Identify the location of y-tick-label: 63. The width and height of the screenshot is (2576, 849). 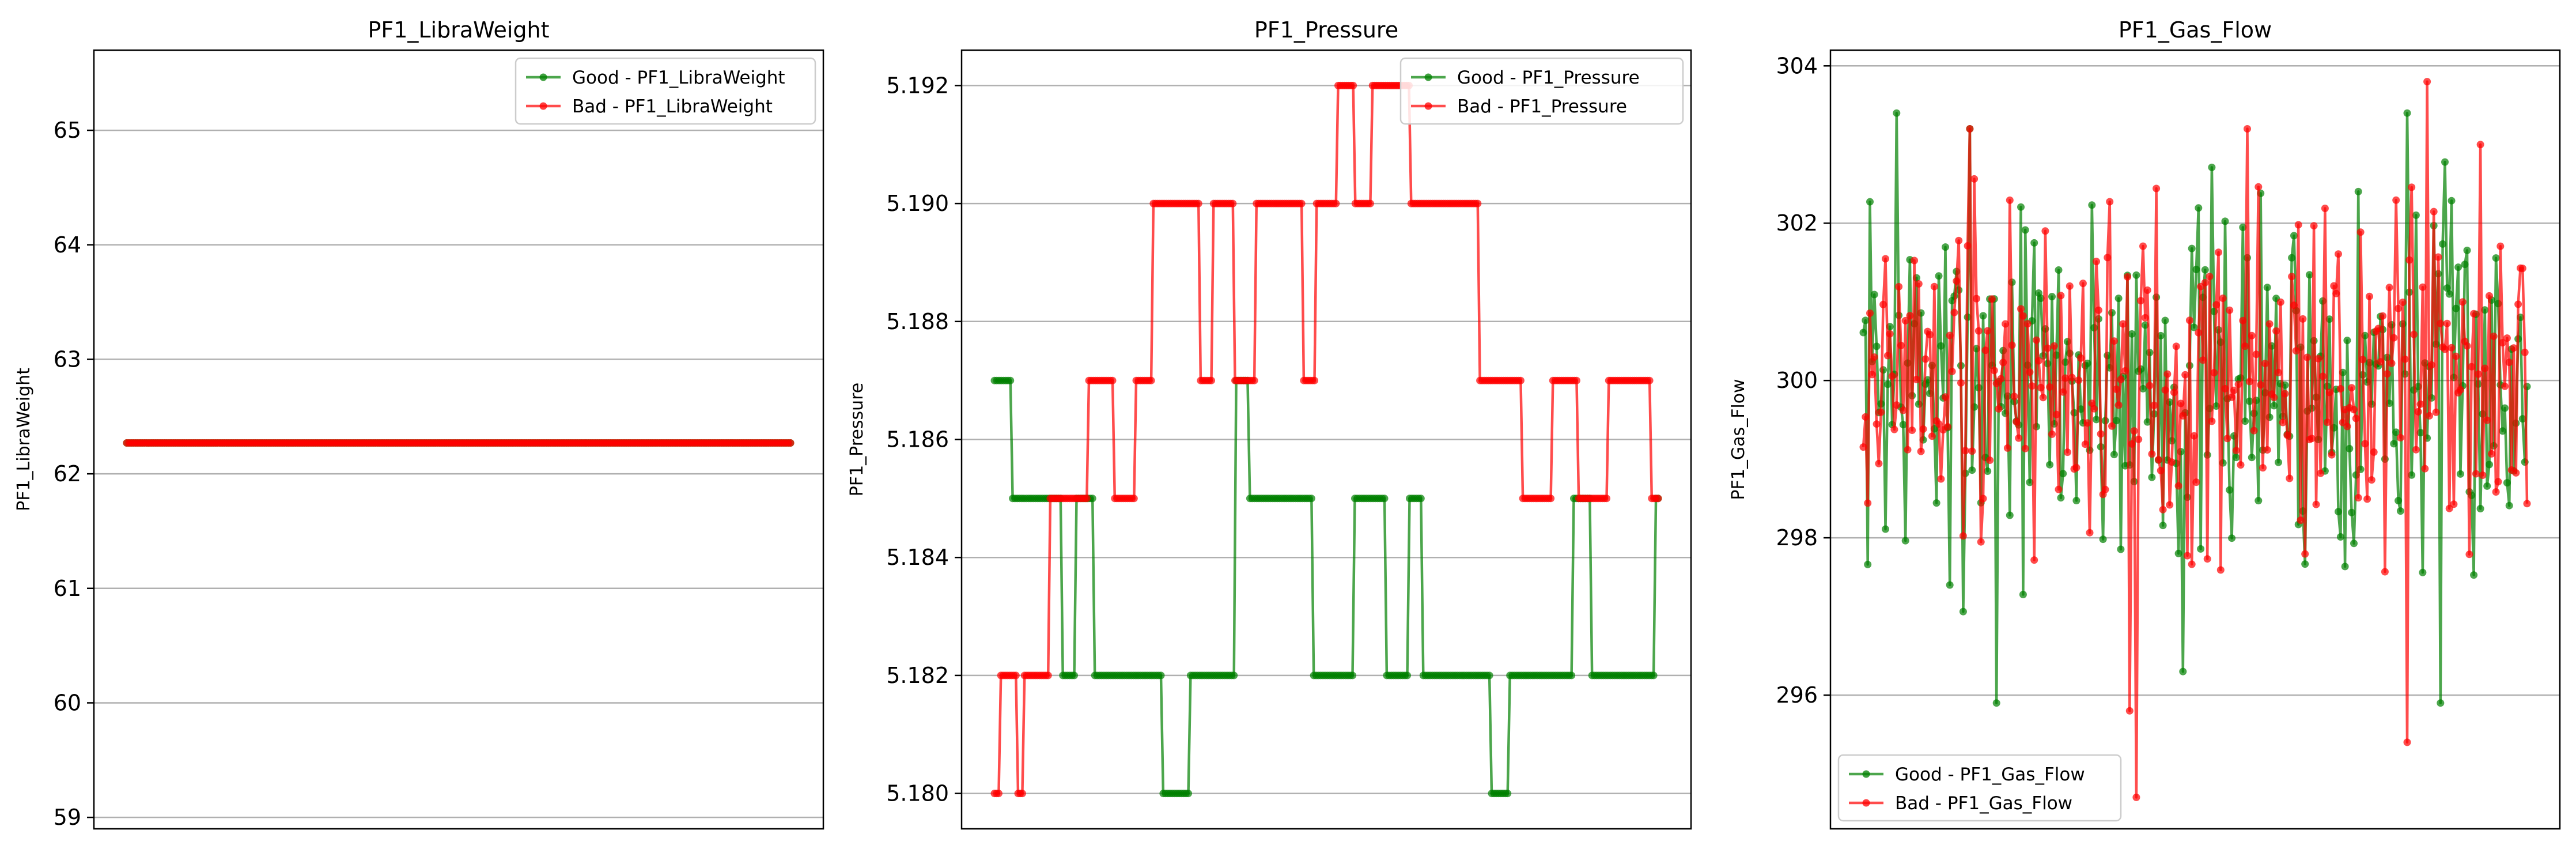
(67, 359).